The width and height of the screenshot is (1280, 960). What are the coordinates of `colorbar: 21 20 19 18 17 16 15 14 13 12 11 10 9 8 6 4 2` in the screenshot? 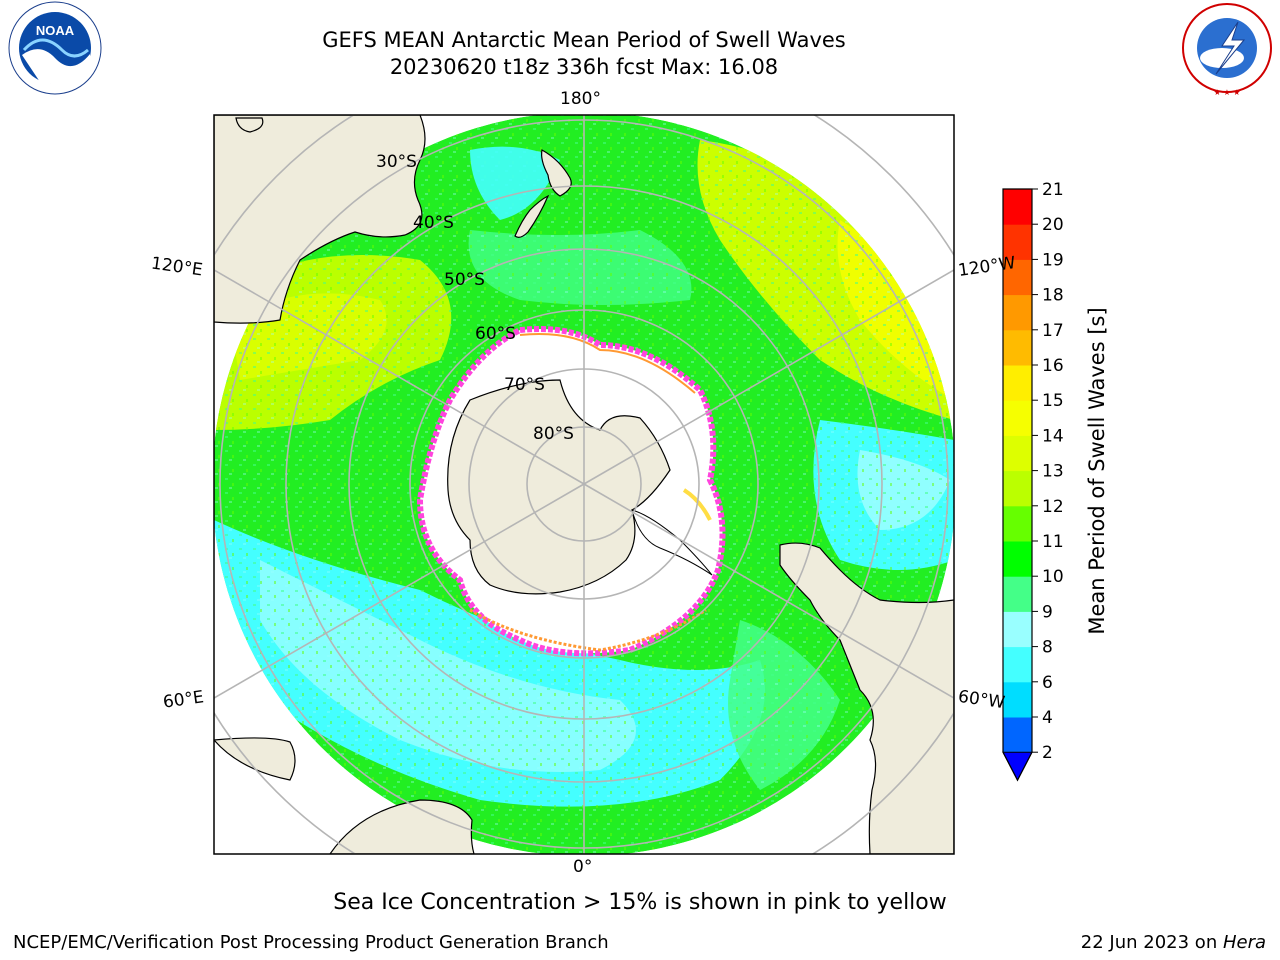 It's located at (1033, 481).